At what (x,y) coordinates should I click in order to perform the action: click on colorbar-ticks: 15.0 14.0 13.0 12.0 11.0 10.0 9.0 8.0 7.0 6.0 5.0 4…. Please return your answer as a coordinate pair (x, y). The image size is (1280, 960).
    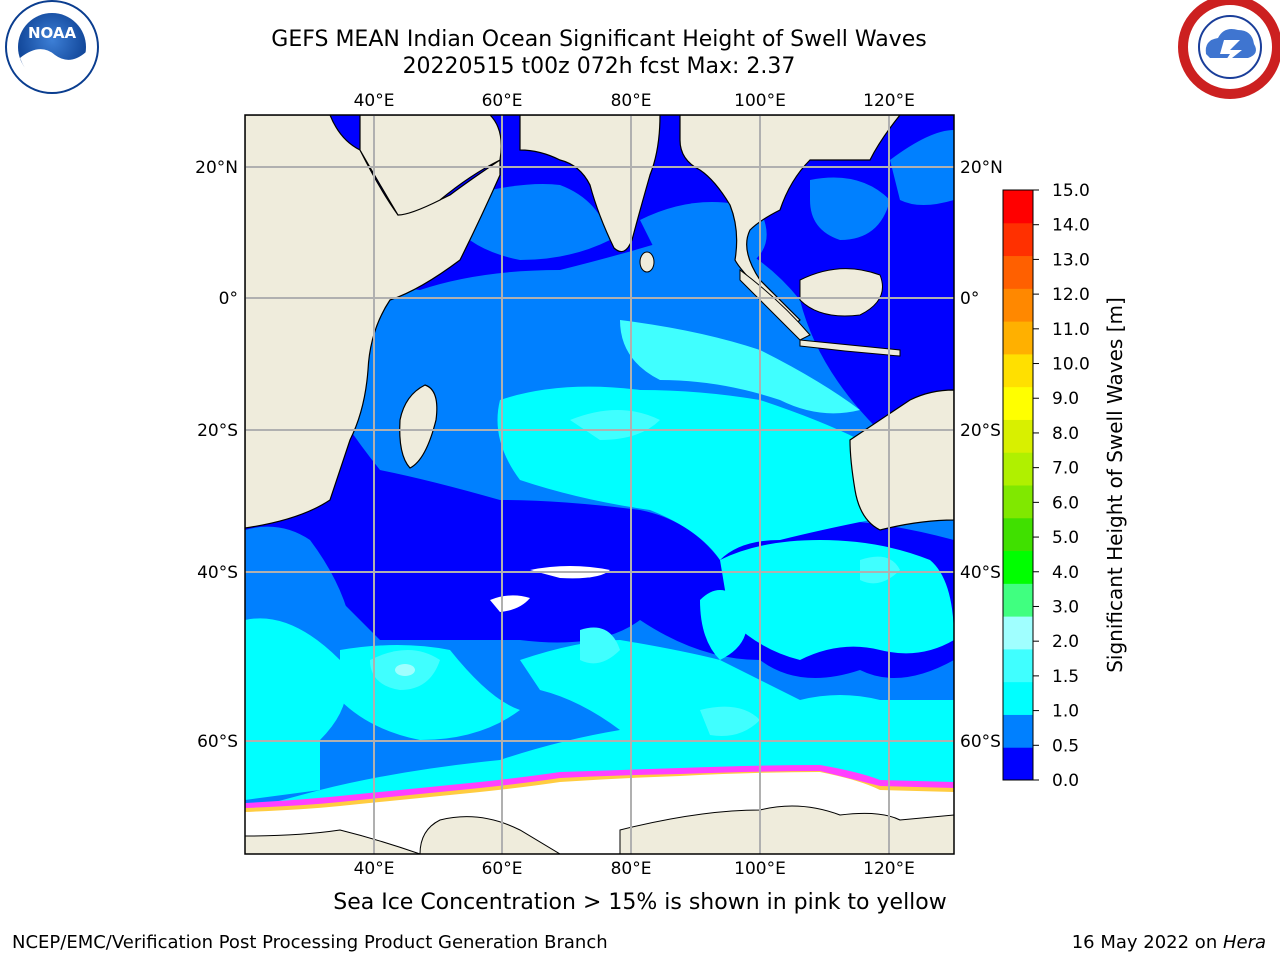
    Looking at the image, I should click on (1061, 486).